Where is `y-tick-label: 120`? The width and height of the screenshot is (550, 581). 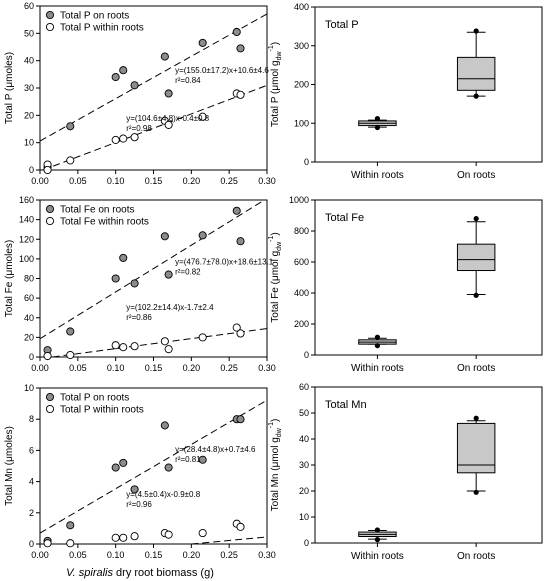 y-tick-label: 120 is located at coordinates (26, 239).